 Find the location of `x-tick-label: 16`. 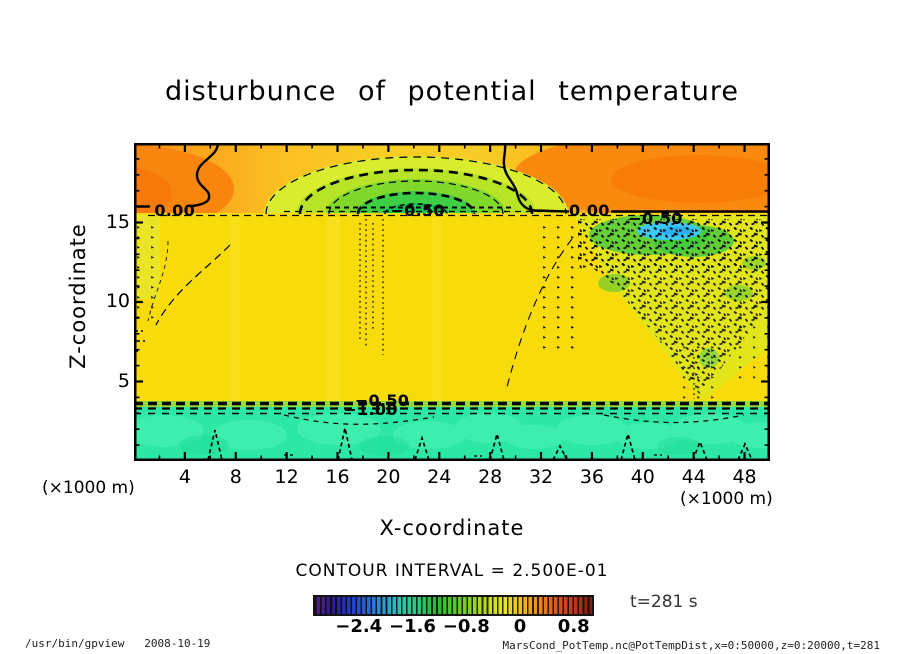

x-tick-label: 16 is located at coordinates (337, 477).